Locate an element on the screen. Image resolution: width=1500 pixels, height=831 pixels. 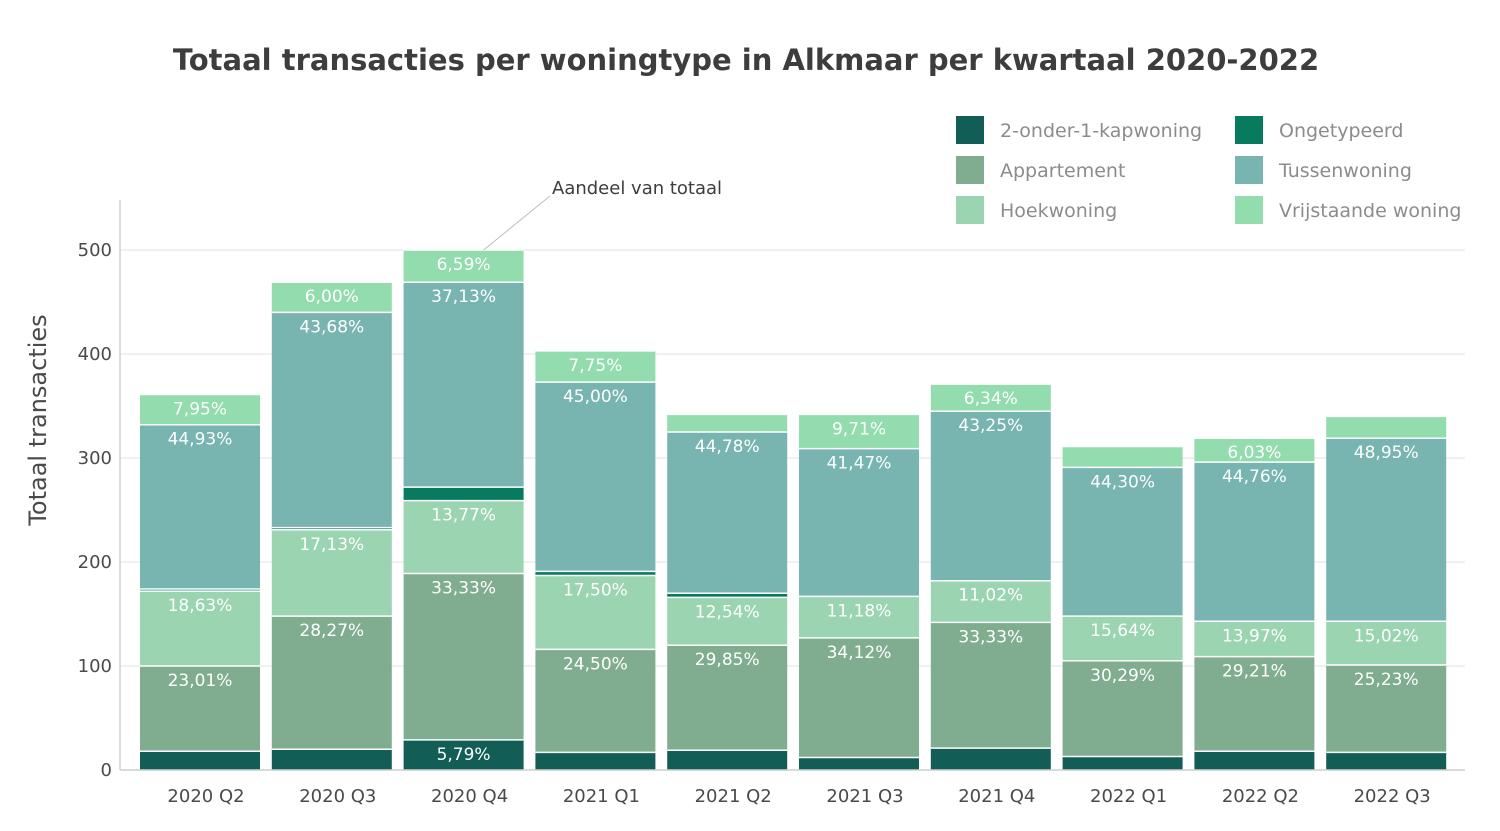
x-tick-label: 2021 Q3 is located at coordinates (864, 796).